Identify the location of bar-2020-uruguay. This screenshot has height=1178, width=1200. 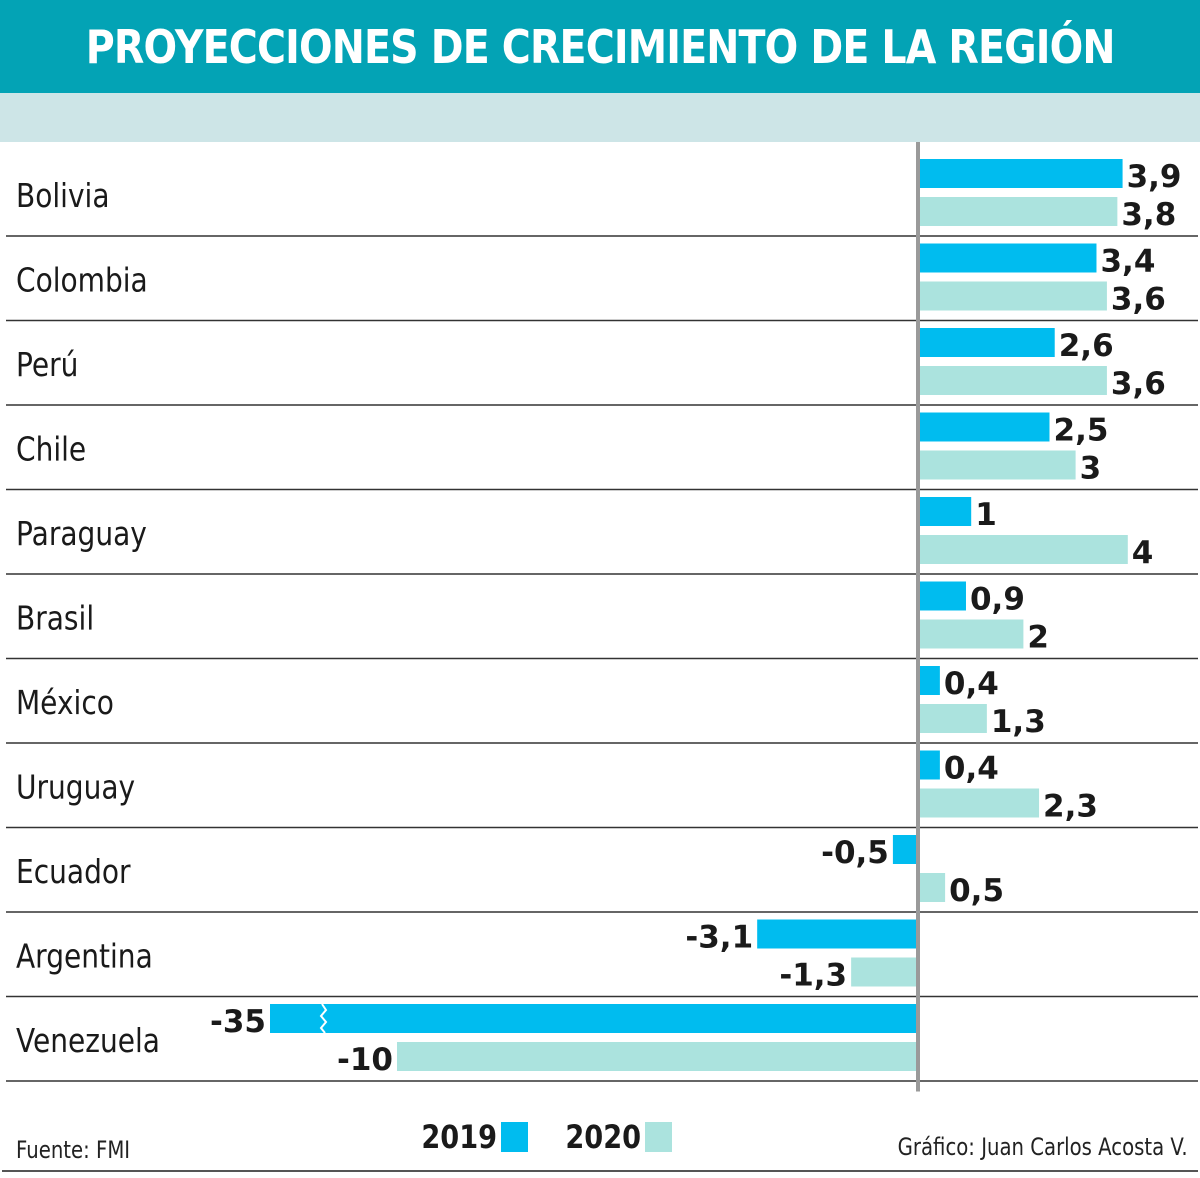
(979, 803).